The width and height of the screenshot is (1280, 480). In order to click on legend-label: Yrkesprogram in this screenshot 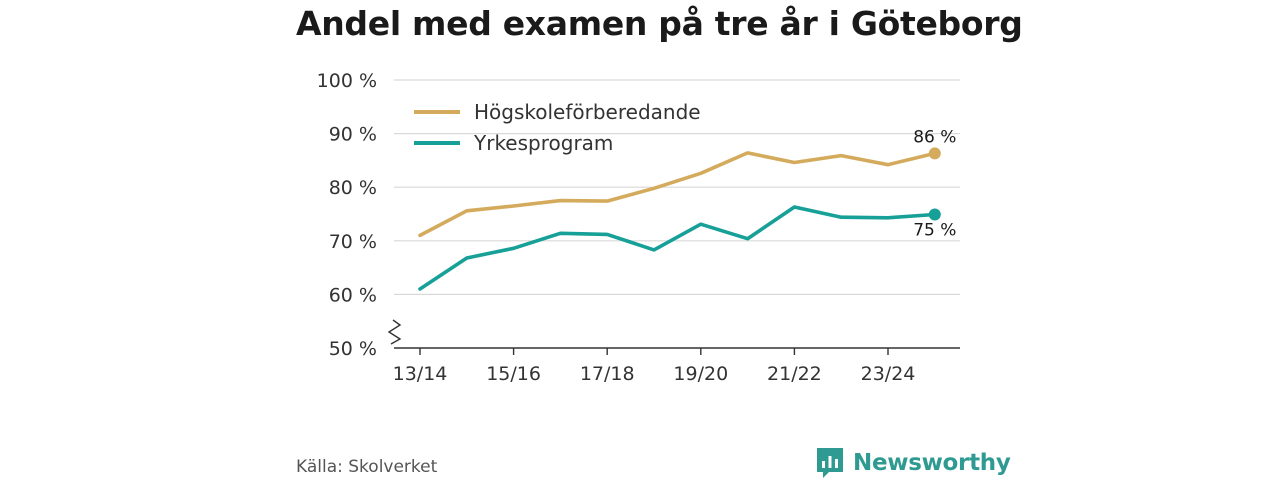, I will do `click(543, 143)`.